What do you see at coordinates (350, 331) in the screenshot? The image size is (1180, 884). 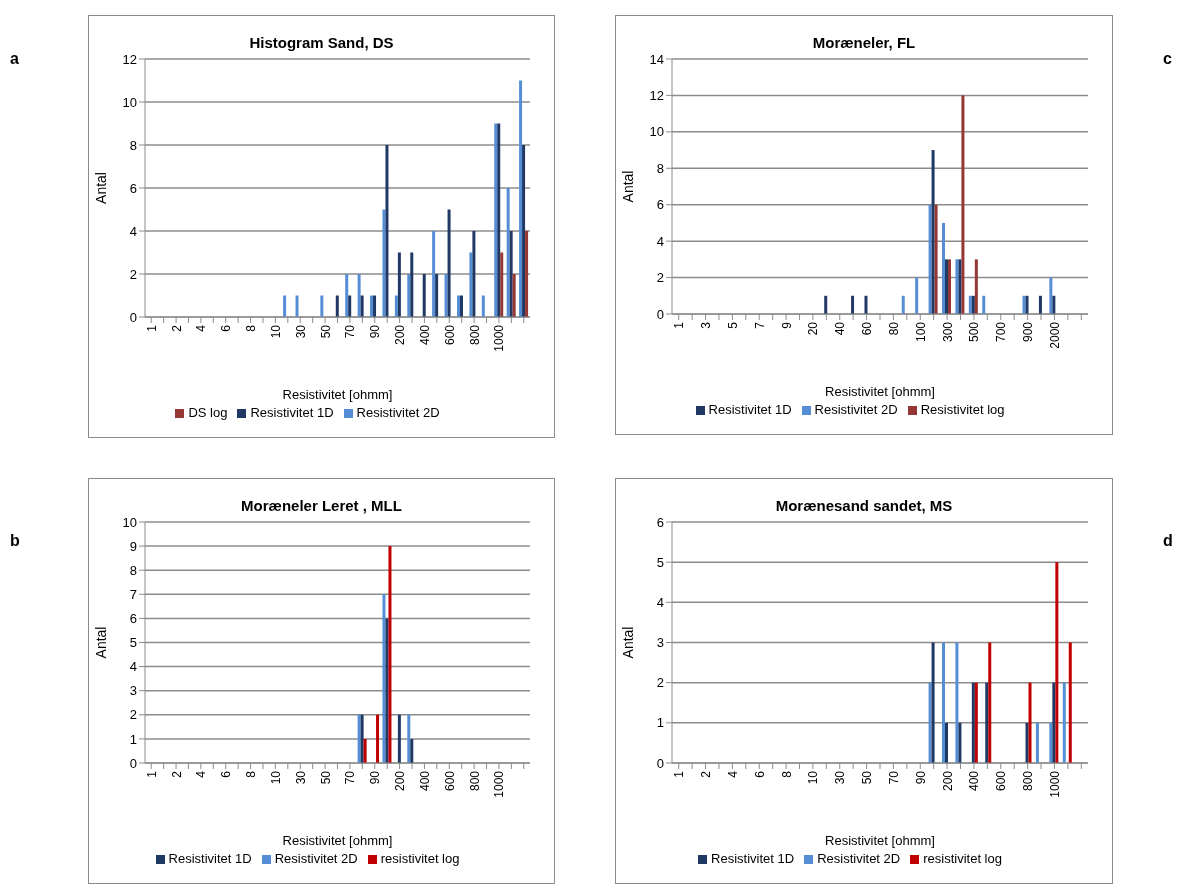 I see `x-tick-label: 70` at bounding box center [350, 331].